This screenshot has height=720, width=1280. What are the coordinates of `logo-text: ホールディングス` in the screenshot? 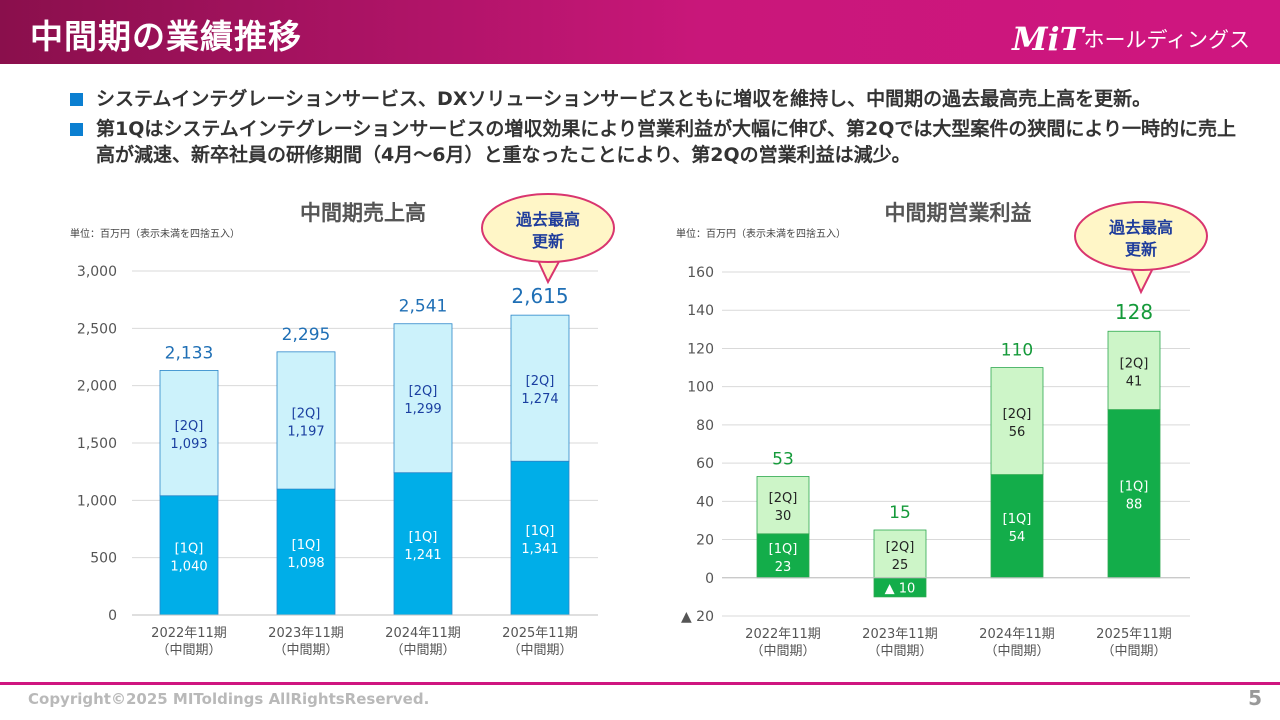 It's located at (1166, 40).